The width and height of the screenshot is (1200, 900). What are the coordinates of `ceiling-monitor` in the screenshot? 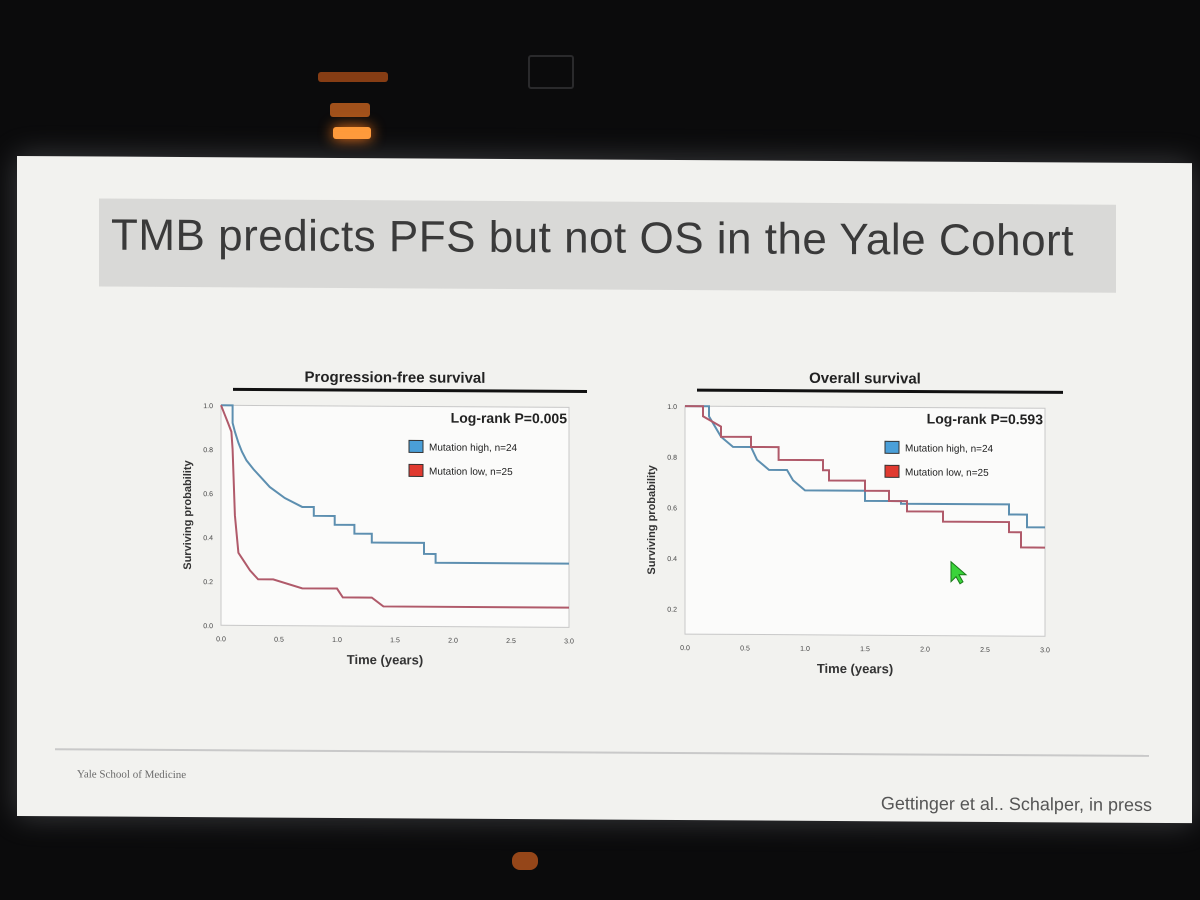 It's located at (551, 72).